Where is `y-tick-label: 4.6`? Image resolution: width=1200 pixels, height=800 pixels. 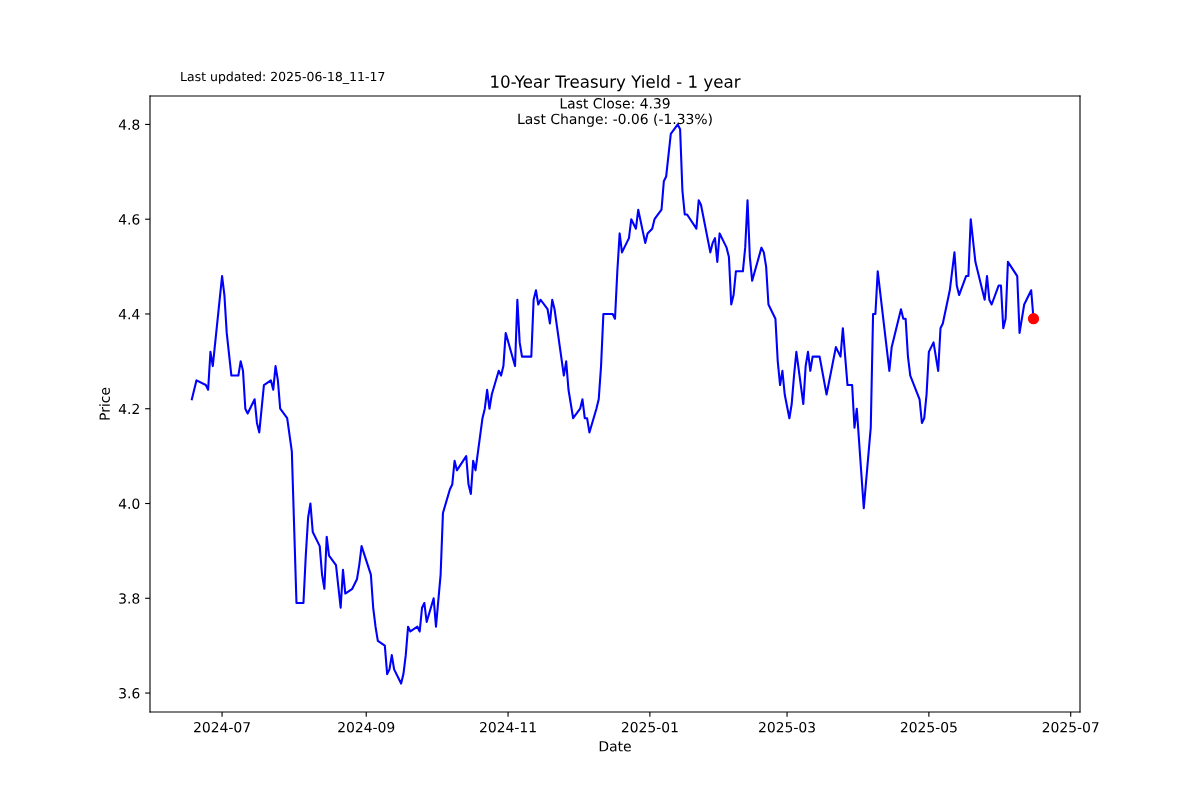
y-tick-label: 4.6 is located at coordinates (129, 219).